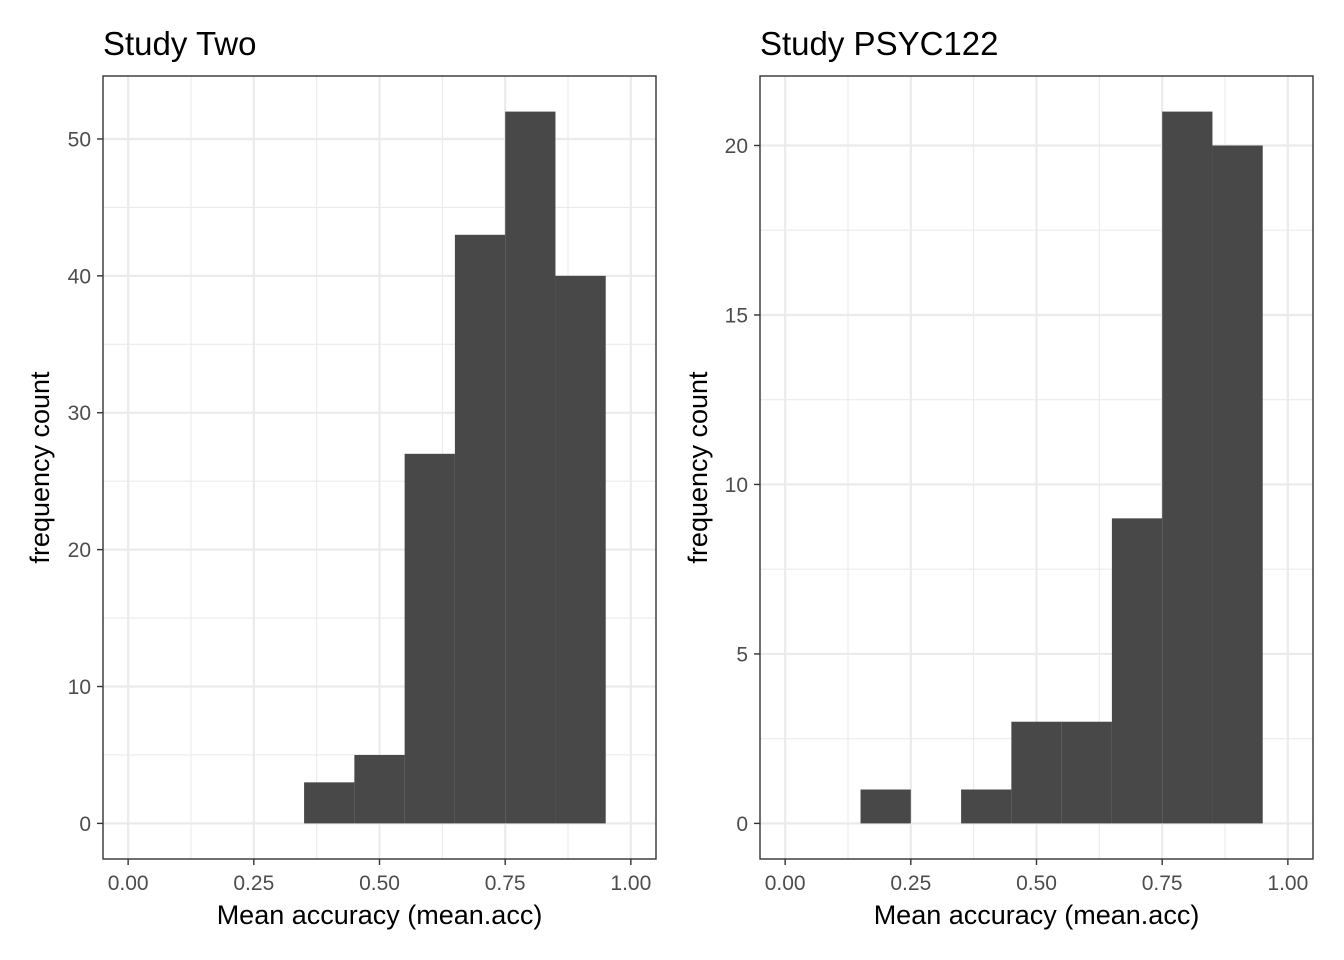 The image size is (1344, 960). Describe the element at coordinates (879, 43) in the screenshot. I see `panel-title: Study PSYC122` at that location.